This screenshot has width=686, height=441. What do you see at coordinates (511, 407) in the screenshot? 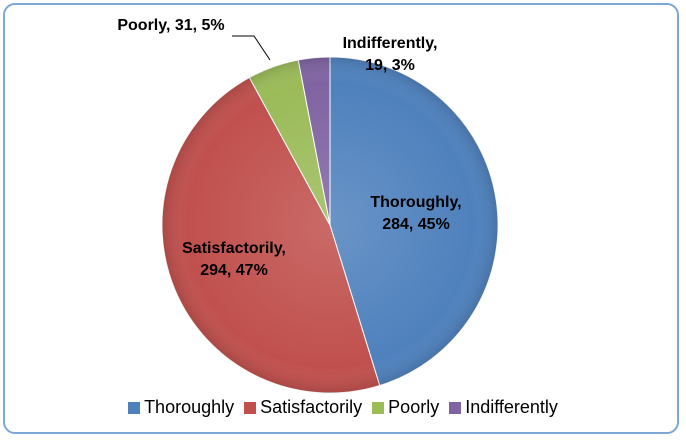
I see `legend-label: Indifferently` at bounding box center [511, 407].